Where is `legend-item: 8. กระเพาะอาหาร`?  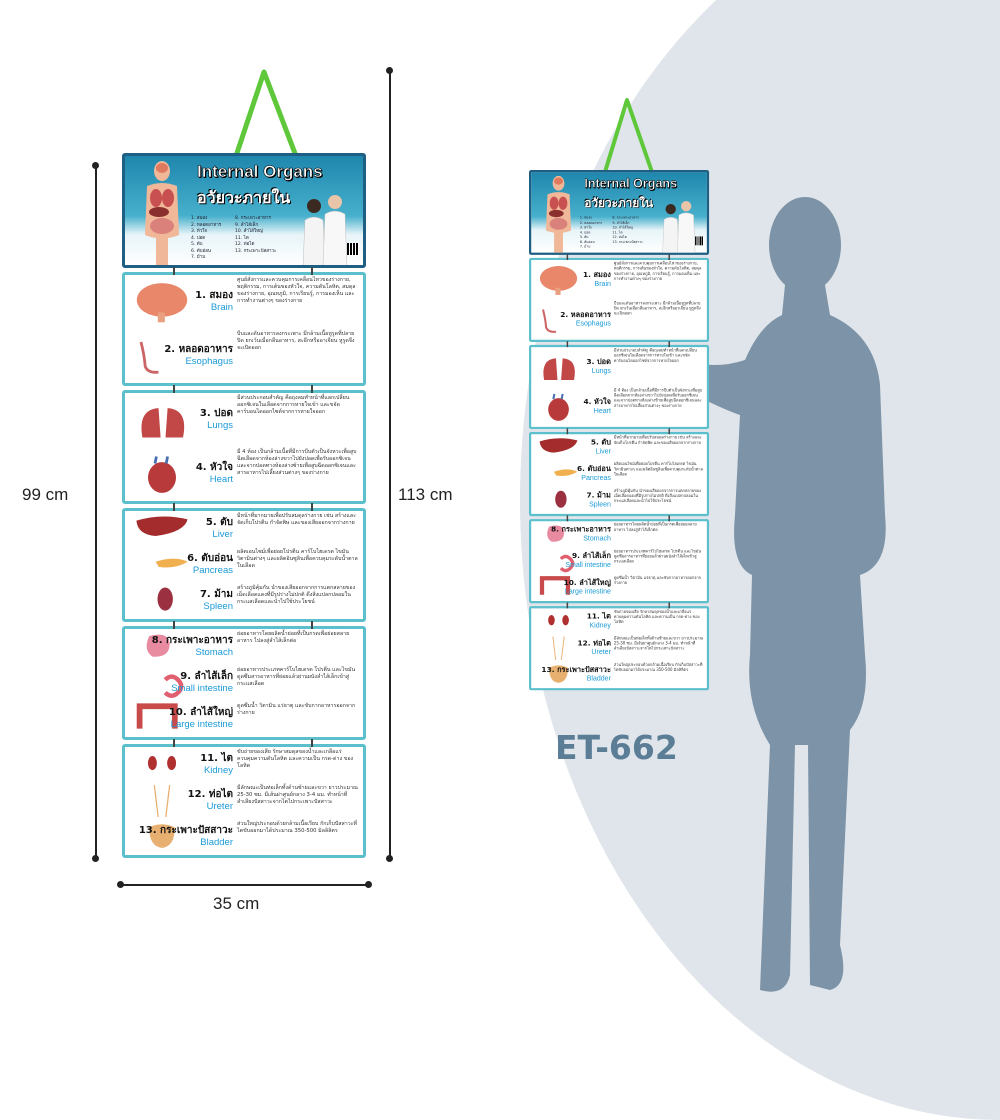
legend-item: 8. กระเพาะอาหาร is located at coordinates (253, 218).